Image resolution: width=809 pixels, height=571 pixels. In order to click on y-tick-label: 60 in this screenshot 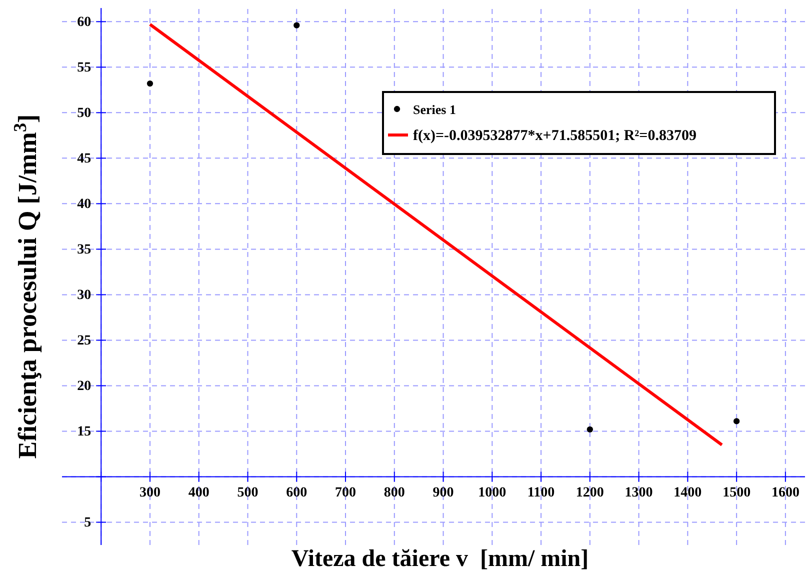, I will do `click(84, 22)`.